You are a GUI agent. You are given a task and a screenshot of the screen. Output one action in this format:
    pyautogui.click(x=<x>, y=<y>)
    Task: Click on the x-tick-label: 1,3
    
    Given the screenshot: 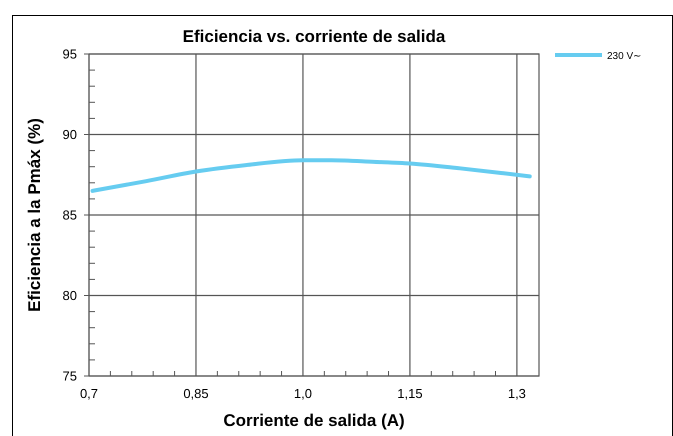 What is the action you would take?
    pyautogui.click(x=517, y=393)
    